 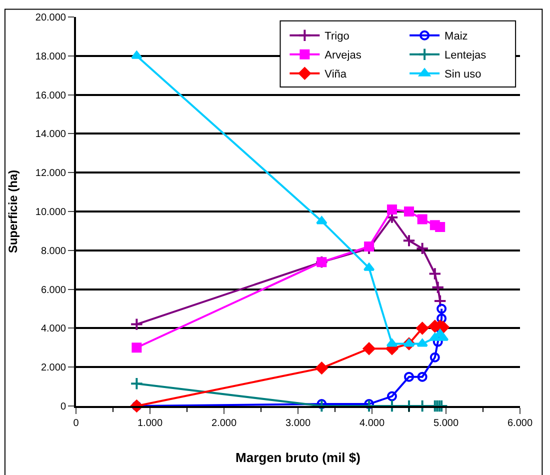 I want to click on x-tick-label: 6.000, so click(x=520, y=423).